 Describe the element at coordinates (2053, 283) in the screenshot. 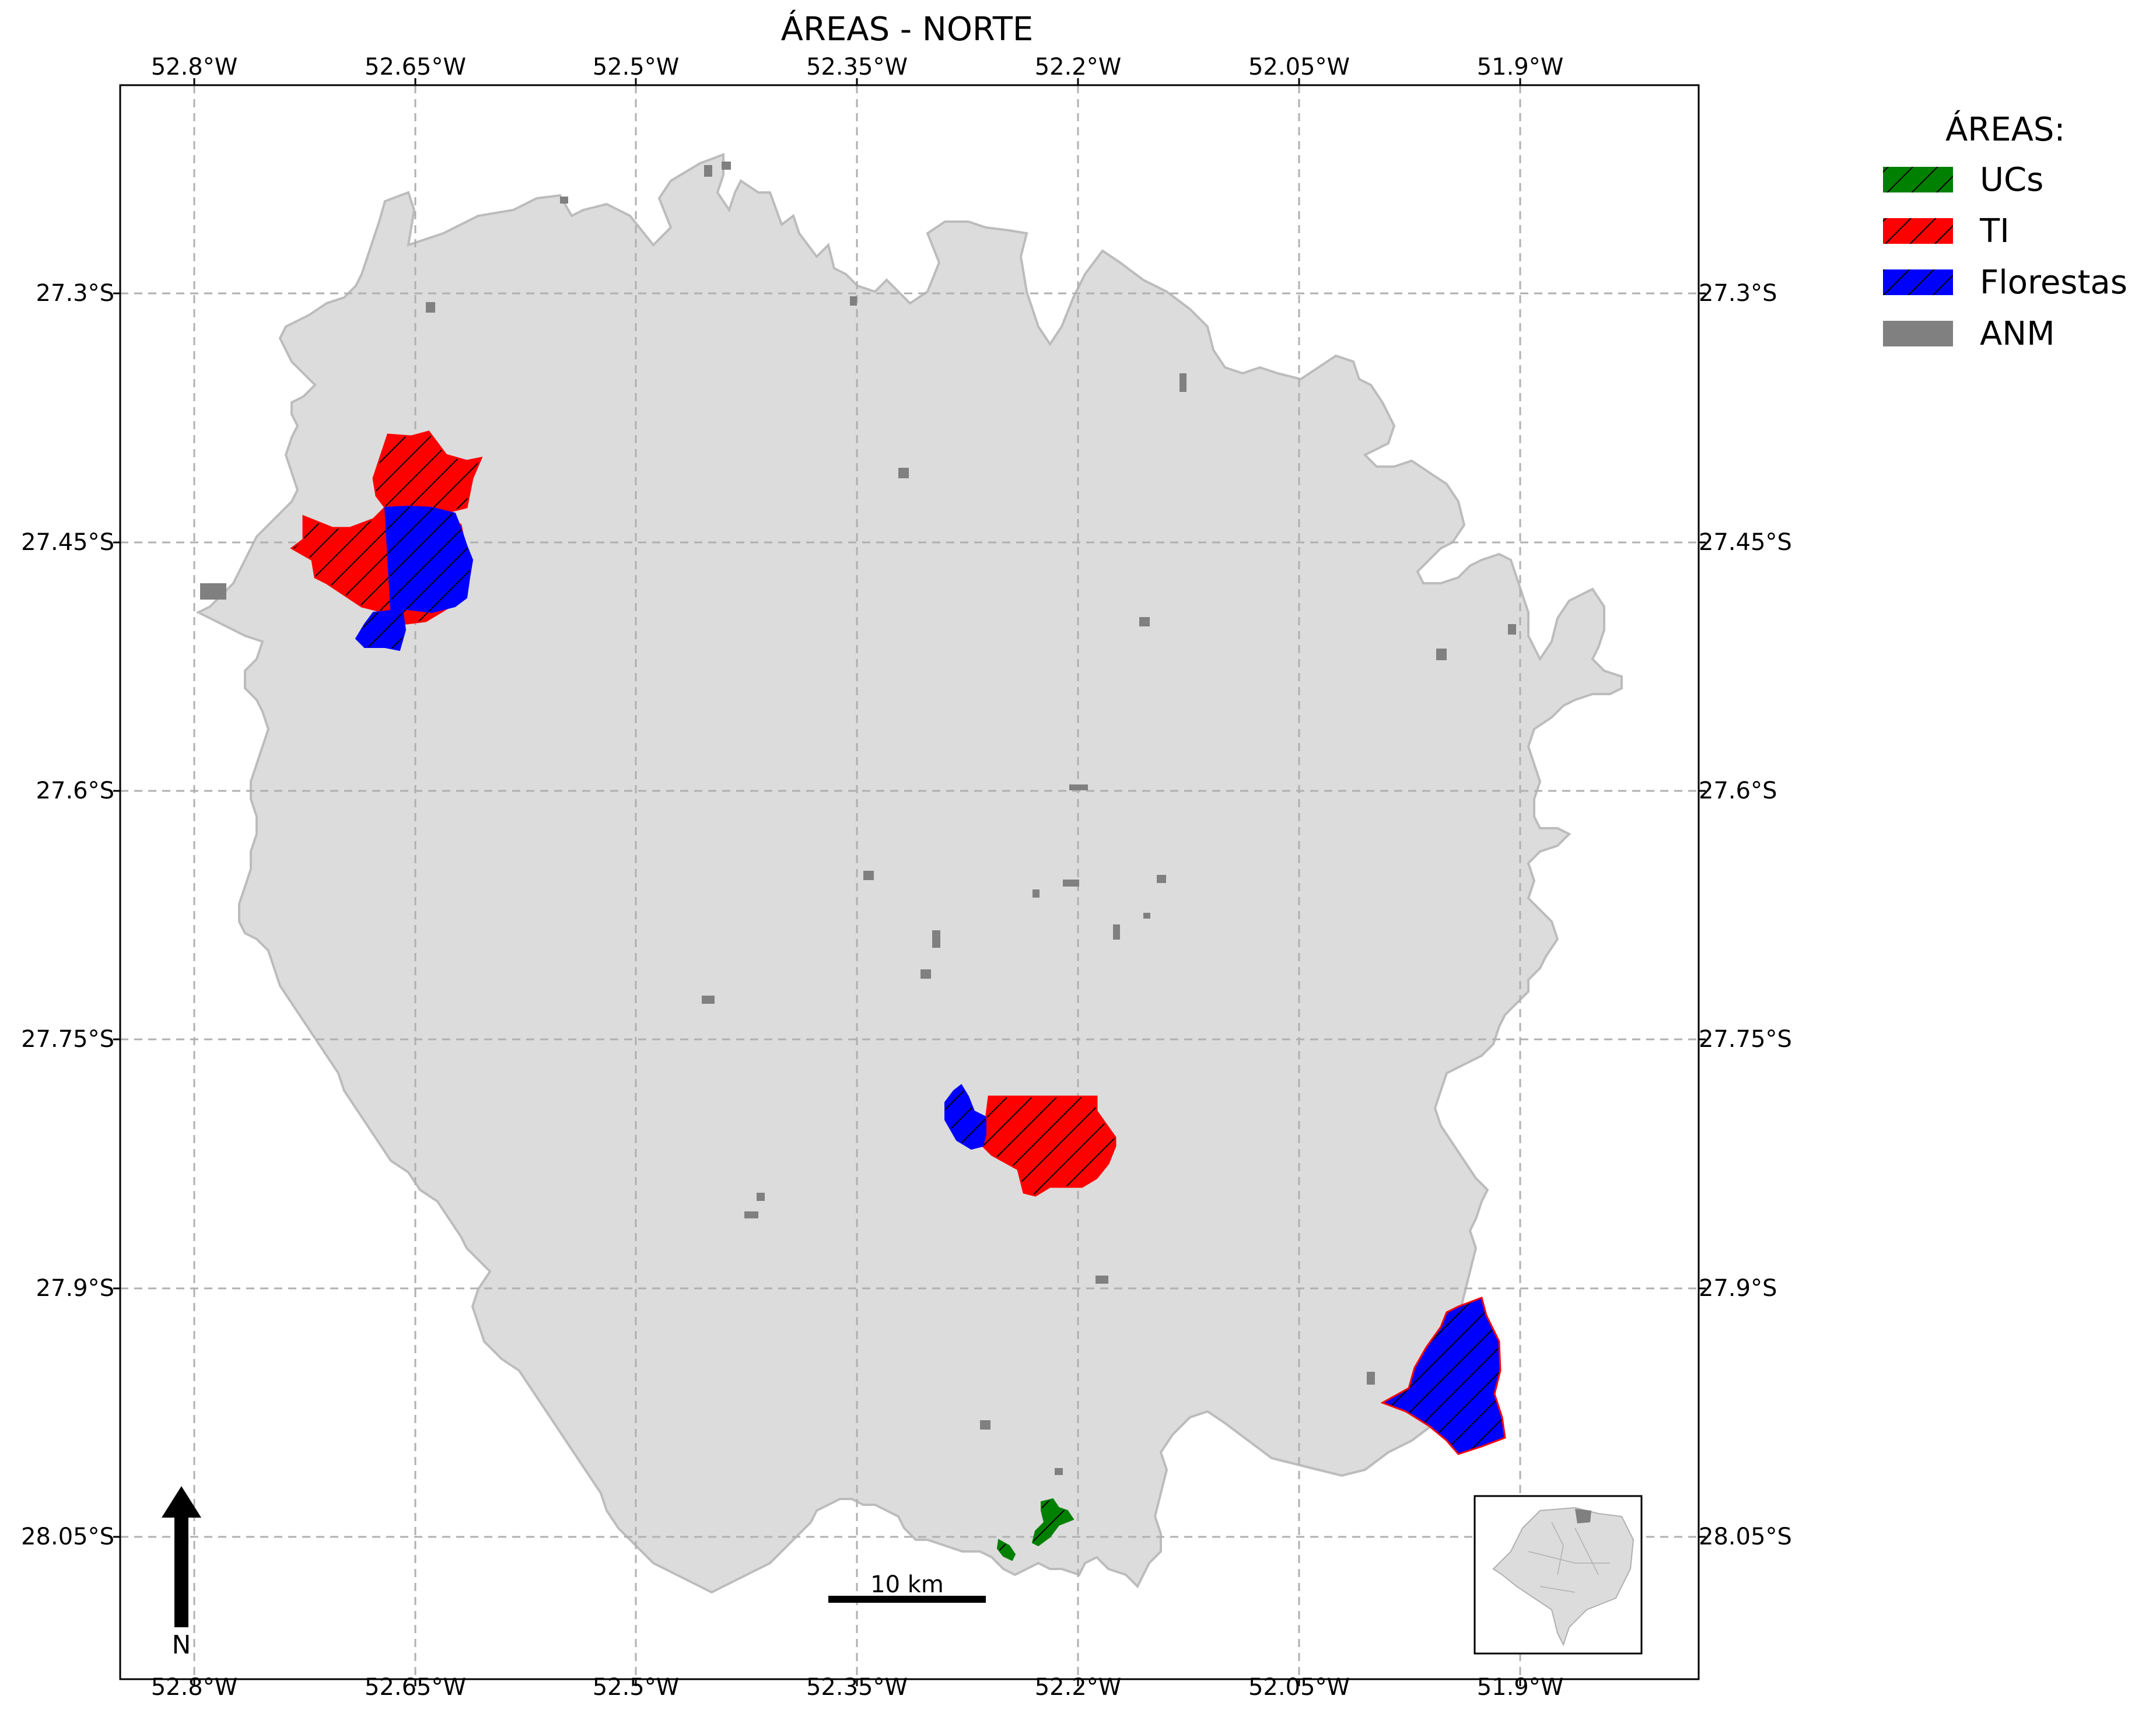

I see `legend-label-florestas: Florestas` at that location.